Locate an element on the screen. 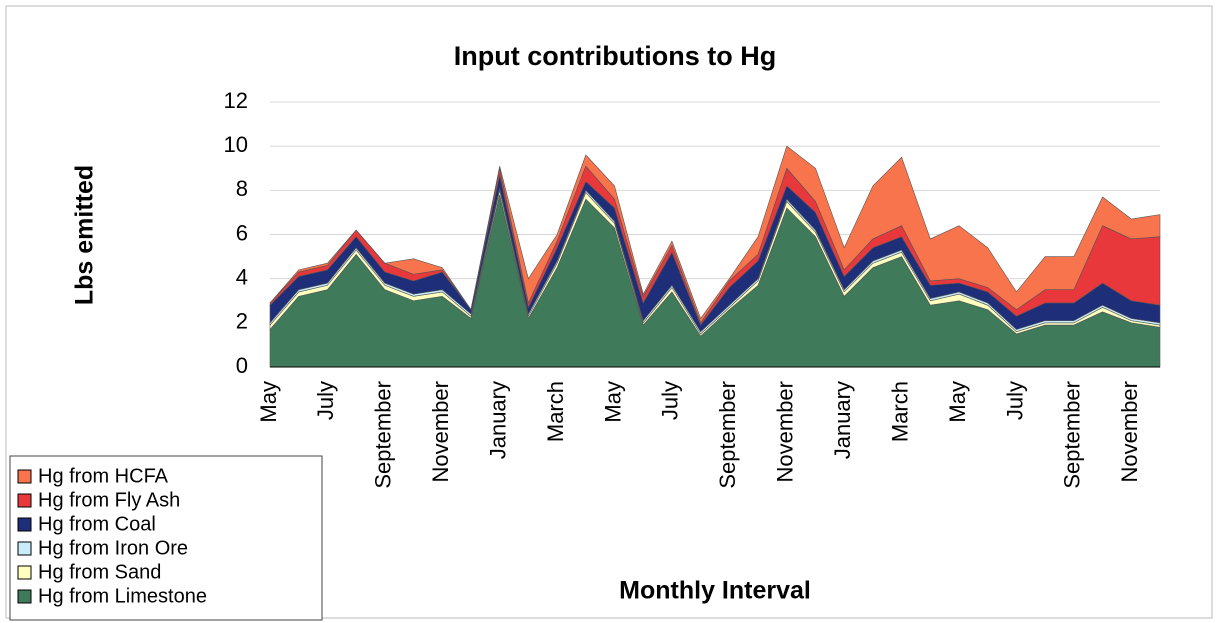 This screenshot has height=623, width=1219. legend-box is located at coordinates (166, 538).